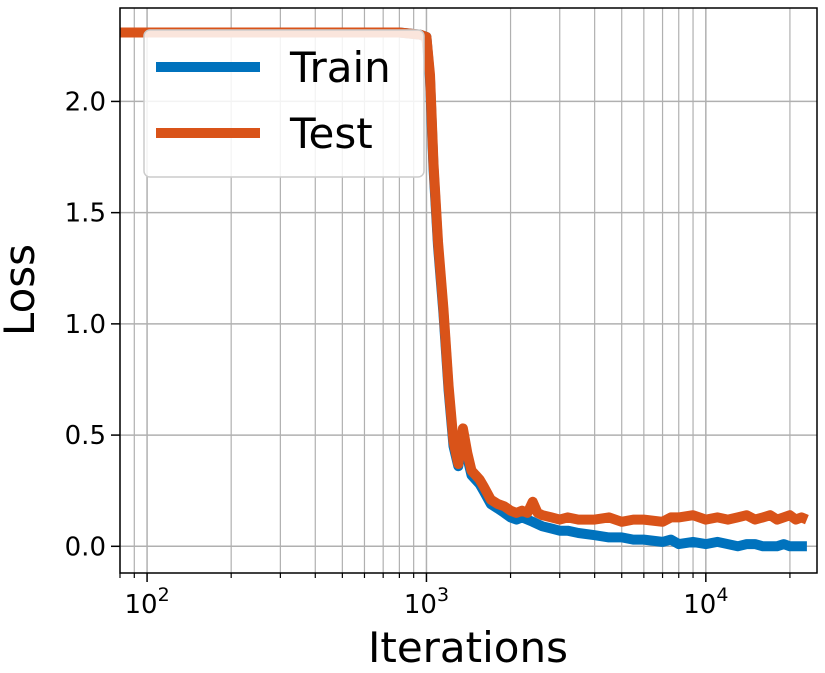 The width and height of the screenshot is (825, 673). I want to click on y-tick-label: 1.5, so click(85, 214).